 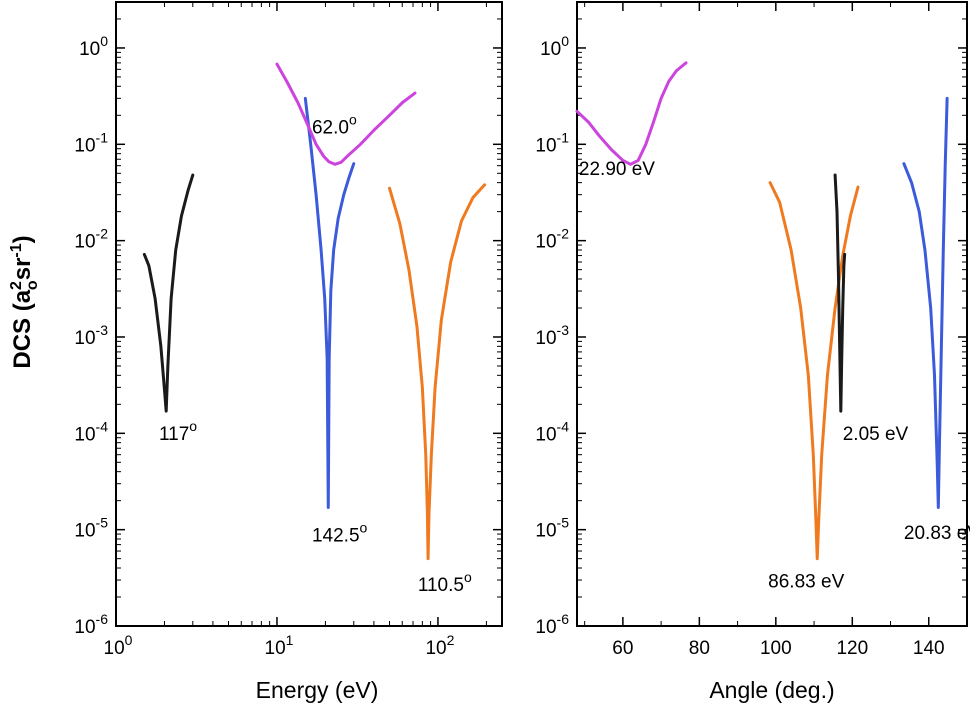 What do you see at coordinates (340, 533) in the screenshot?
I see `annotation-label: 142.5o` at bounding box center [340, 533].